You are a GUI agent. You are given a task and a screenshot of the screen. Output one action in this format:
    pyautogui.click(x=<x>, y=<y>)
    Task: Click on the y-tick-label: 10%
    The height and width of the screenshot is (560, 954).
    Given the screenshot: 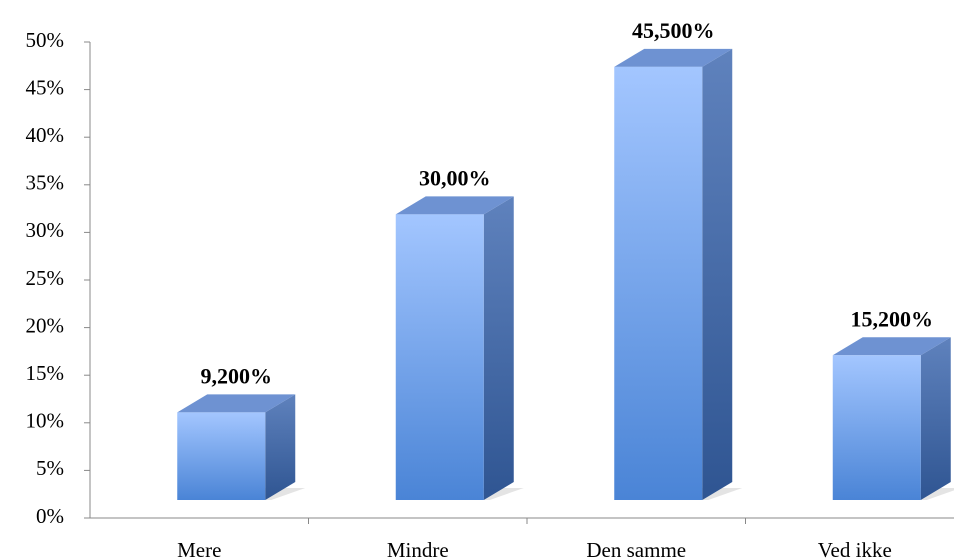 What is the action you would take?
    pyautogui.click(x=45, y=421)
    